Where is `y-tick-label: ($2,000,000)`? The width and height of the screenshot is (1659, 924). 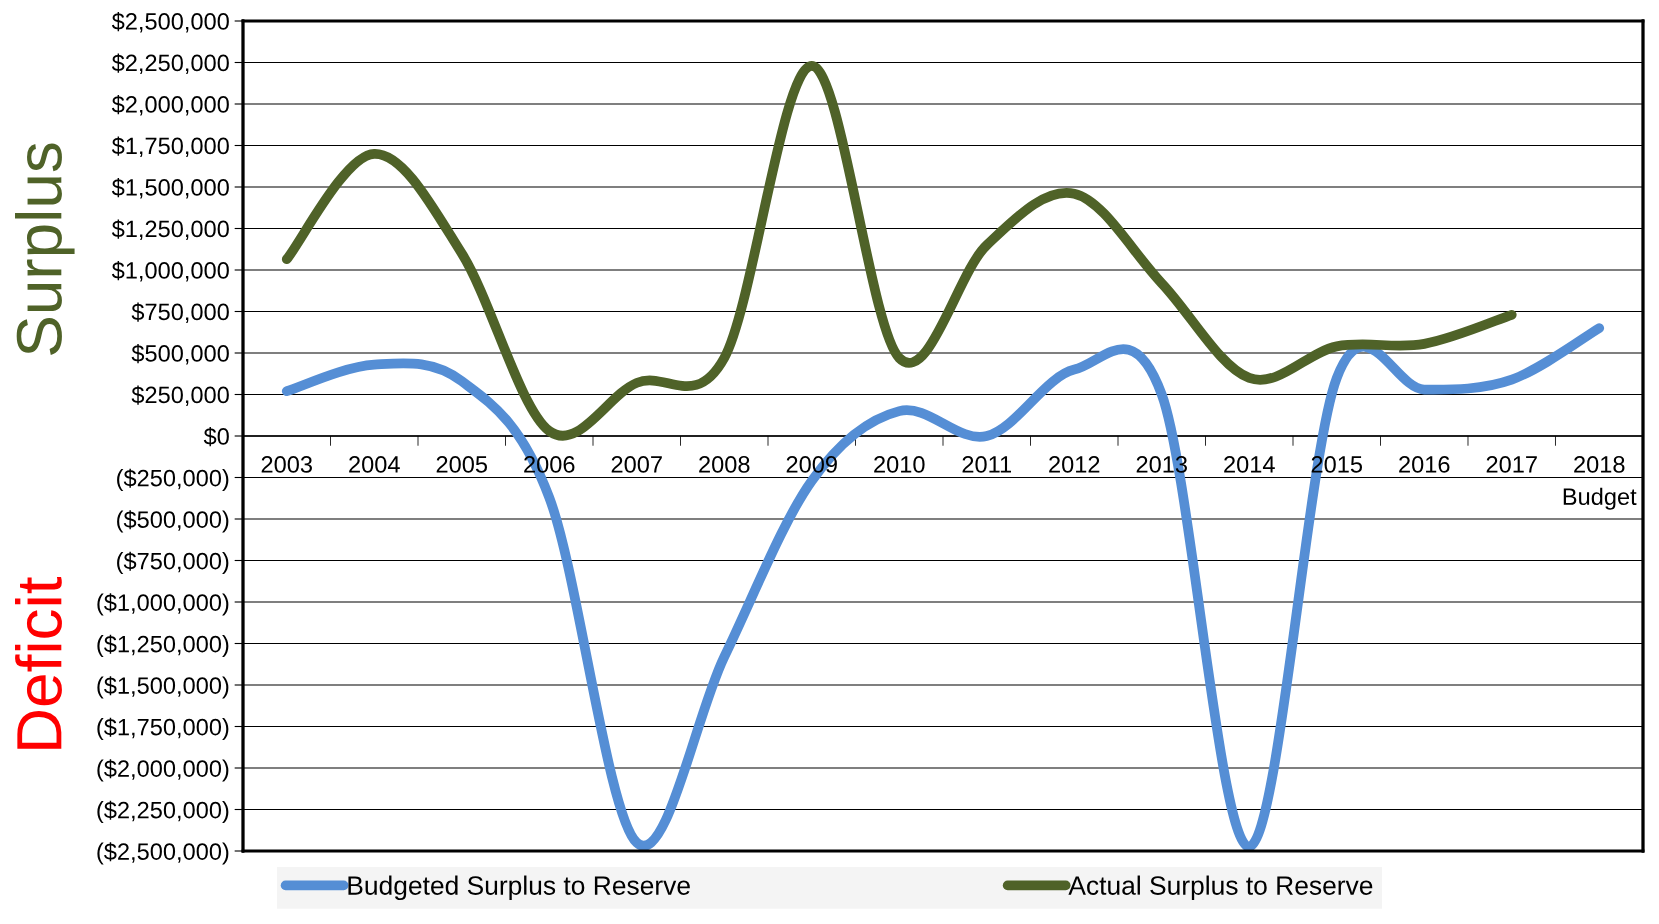
y-tick-label: ($2,000,000) is located at coordinates (163, 770).